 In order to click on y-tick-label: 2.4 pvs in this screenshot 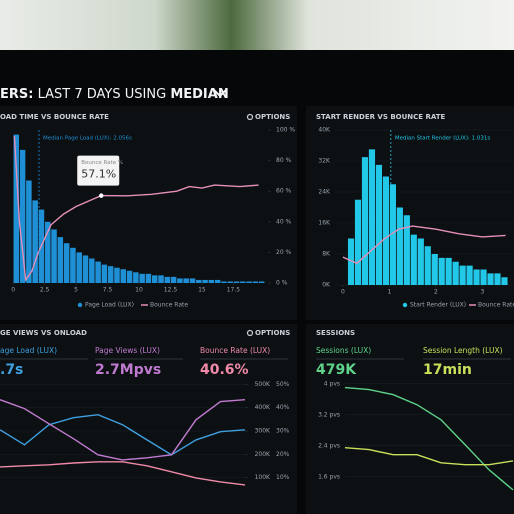, I will do `click(329, 445)`.